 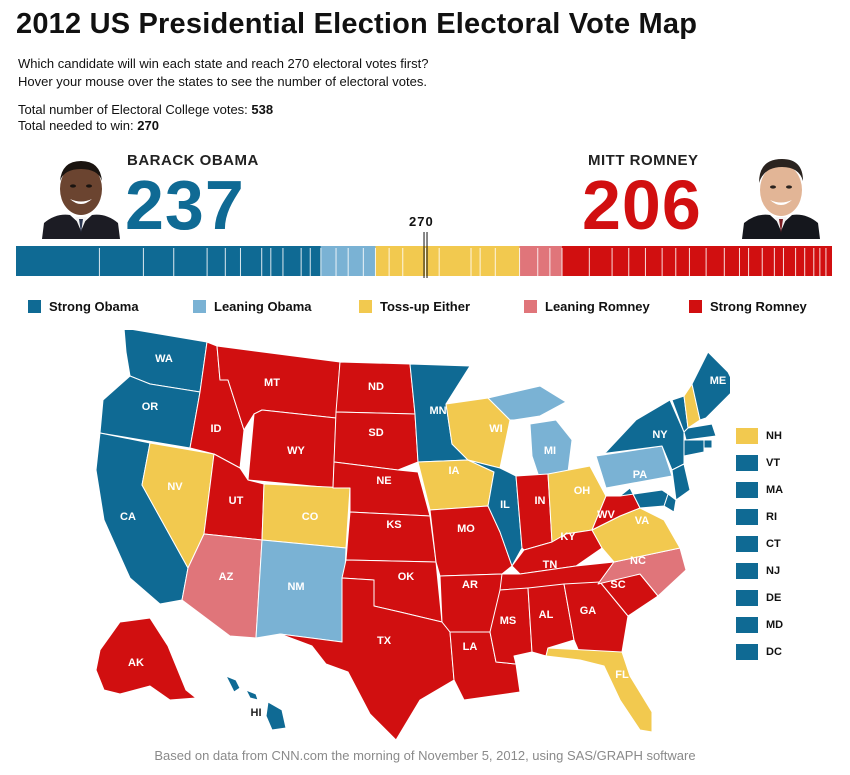 I want to click on obama-photo, so click(x=81, y=196).